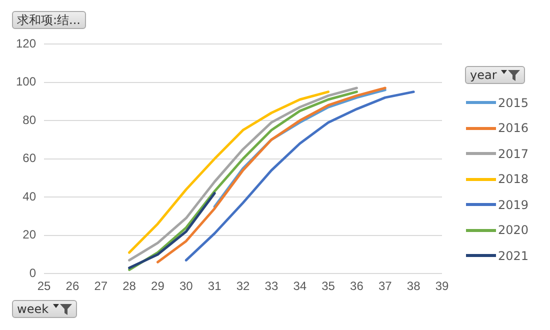 The width and height of the screenshot is (550, 330). I want to click on x-tick-label: 30, so click(186, 286).